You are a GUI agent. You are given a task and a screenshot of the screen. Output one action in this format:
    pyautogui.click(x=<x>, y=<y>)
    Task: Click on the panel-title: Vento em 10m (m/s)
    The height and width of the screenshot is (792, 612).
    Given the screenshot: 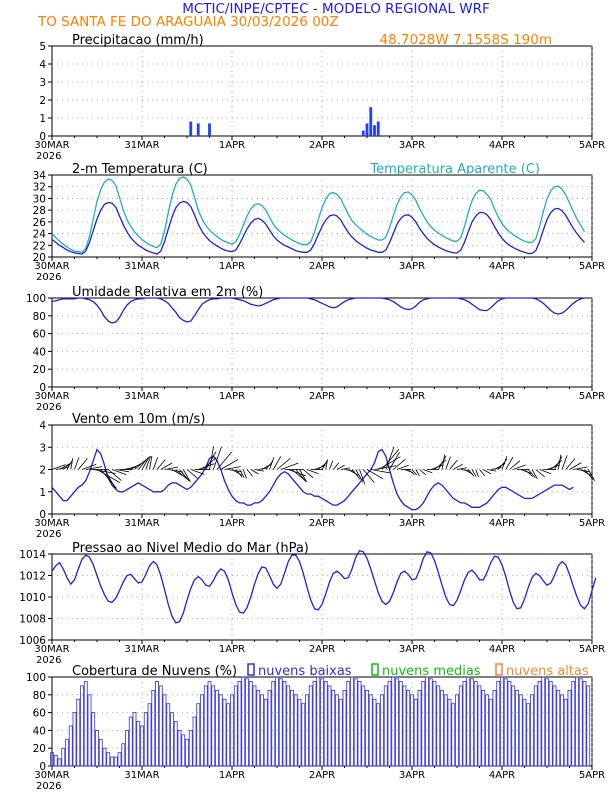 What is the action you would take?
    pyautogui.click(x=138, y=419)
    